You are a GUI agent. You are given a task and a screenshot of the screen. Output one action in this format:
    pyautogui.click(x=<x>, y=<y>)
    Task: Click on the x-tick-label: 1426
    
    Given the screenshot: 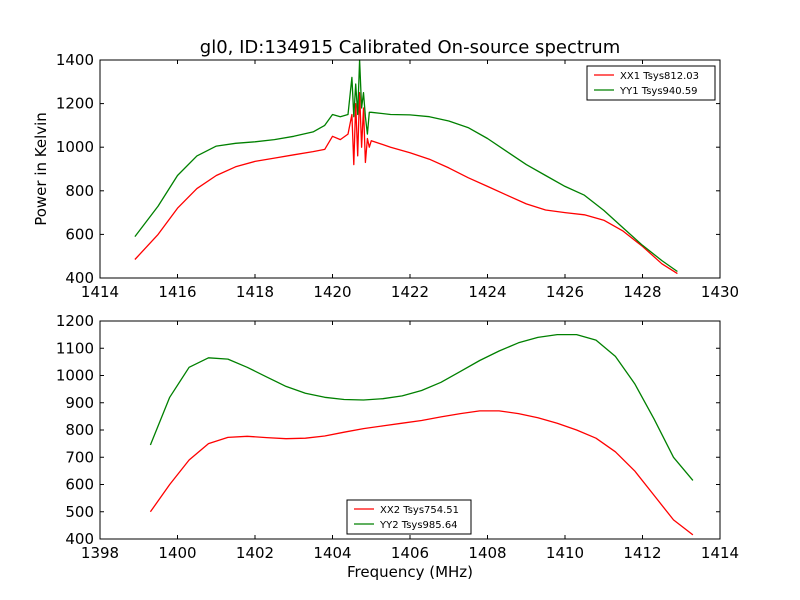 What is the action you would take?
    pyautogui.click(x=565, y=292)
    